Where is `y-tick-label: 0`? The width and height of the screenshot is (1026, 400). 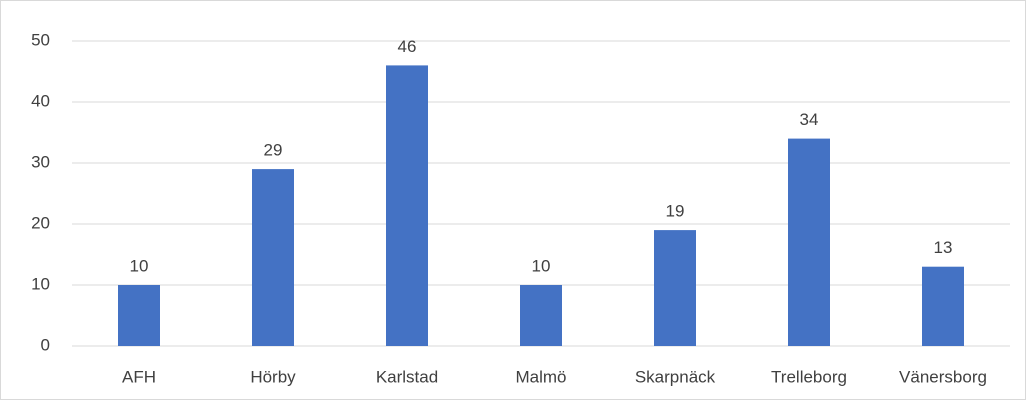
y-tick-label: 0 is located at coordinates (45, 344).